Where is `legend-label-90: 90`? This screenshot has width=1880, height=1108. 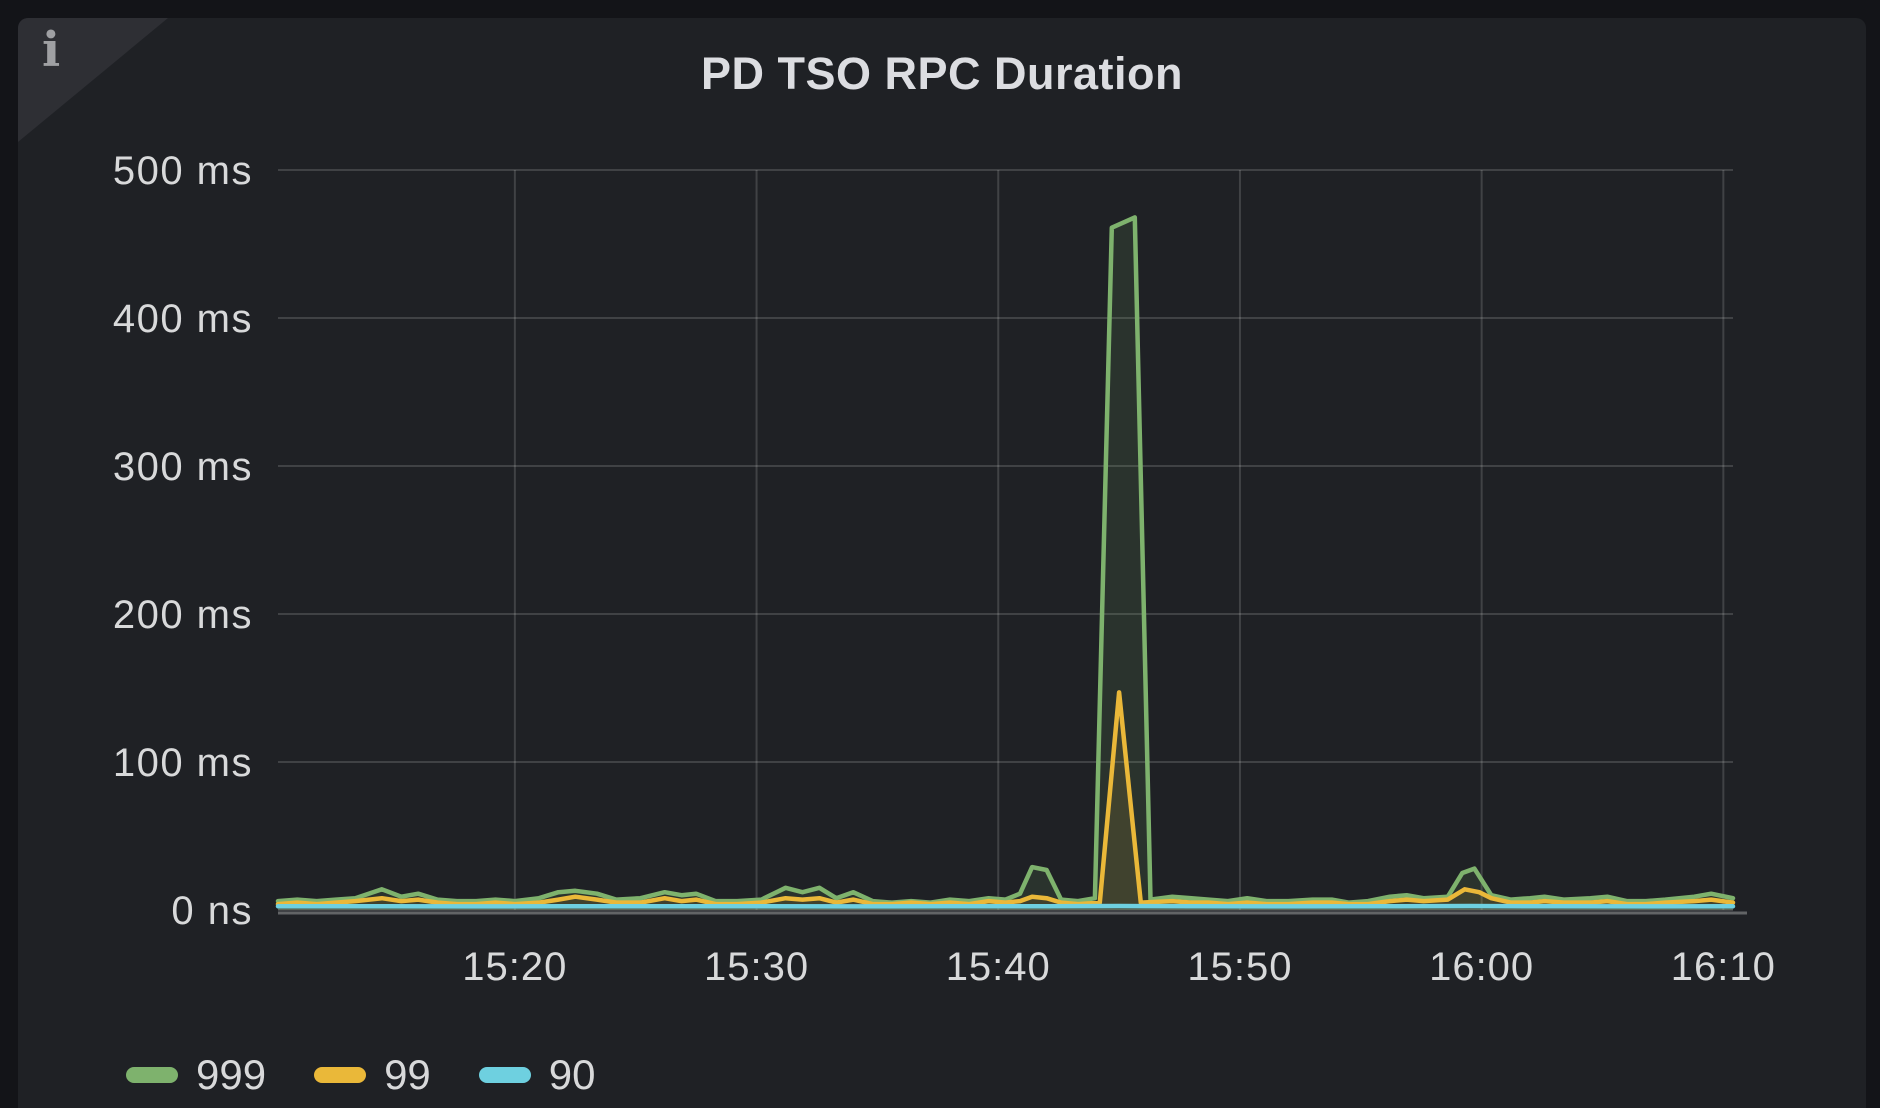
legend-label-90: 90 is located at coordinates (572, 1074).